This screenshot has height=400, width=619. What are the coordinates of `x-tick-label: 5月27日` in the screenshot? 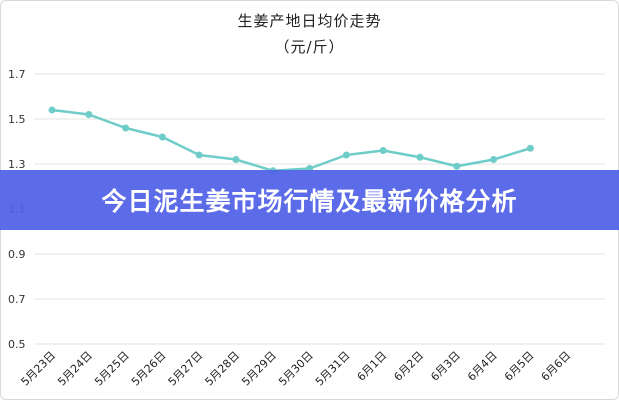 It's located at (186, 369).